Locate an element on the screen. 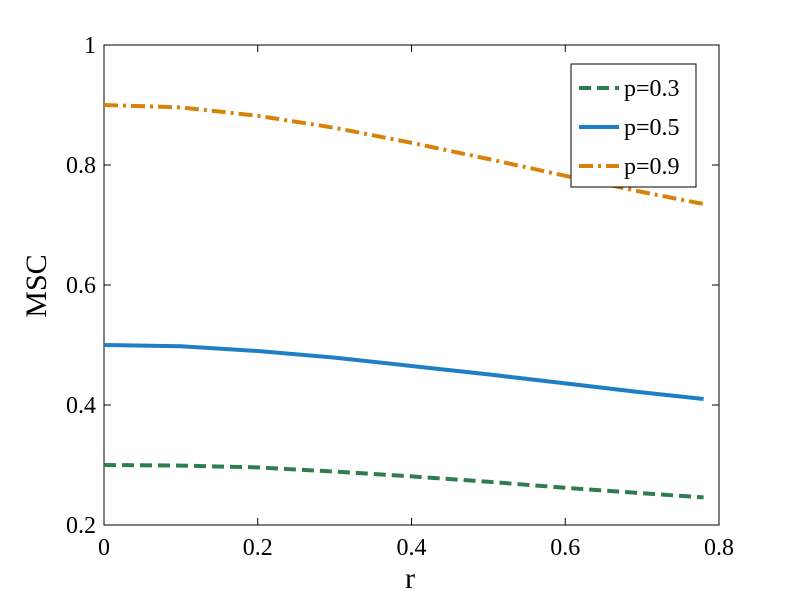  legend-label: p=0.3 is located at coordinates (652, 89).